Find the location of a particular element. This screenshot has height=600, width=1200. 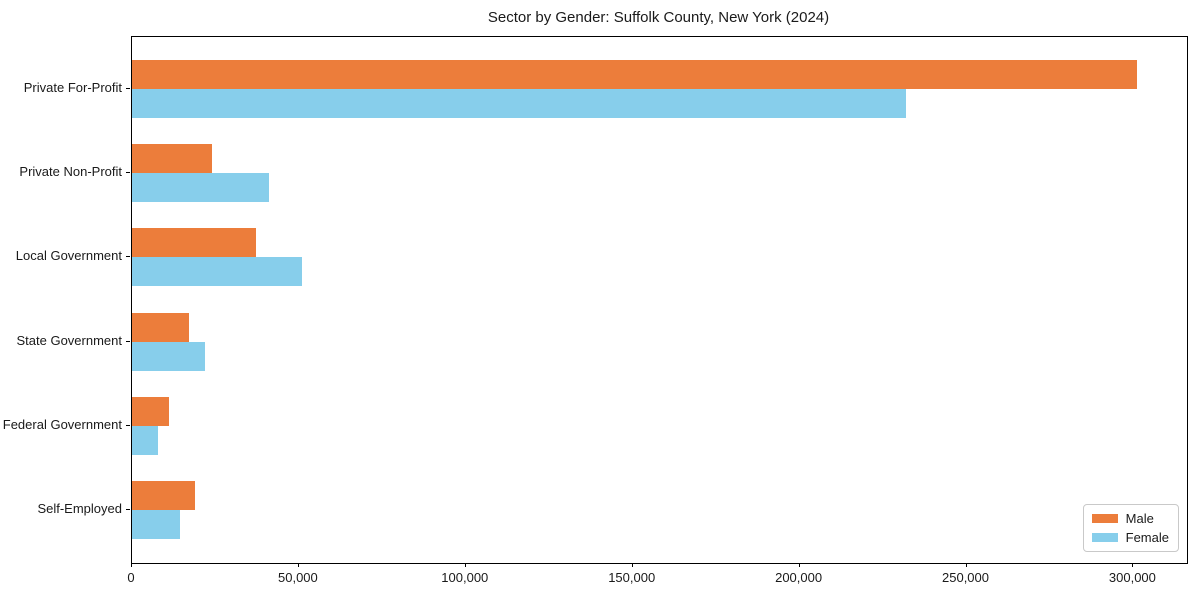

x-tick-label: 250,000 is located at coordinates (965, 577).